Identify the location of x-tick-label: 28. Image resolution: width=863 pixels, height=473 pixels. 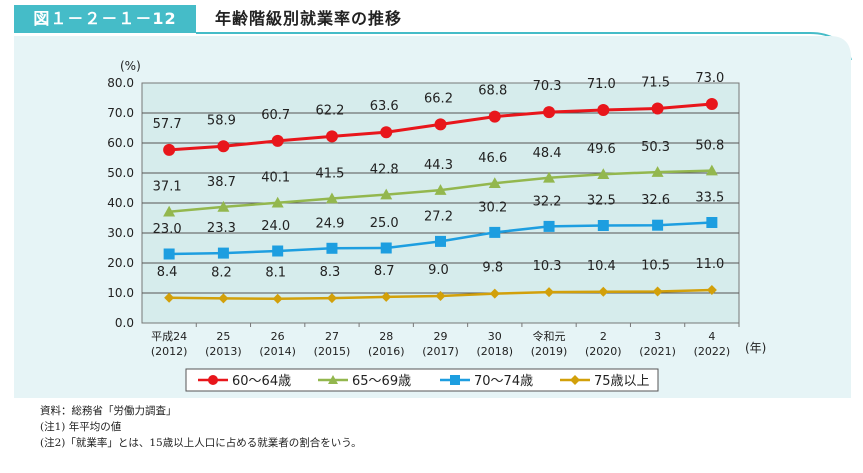
(386, 336).